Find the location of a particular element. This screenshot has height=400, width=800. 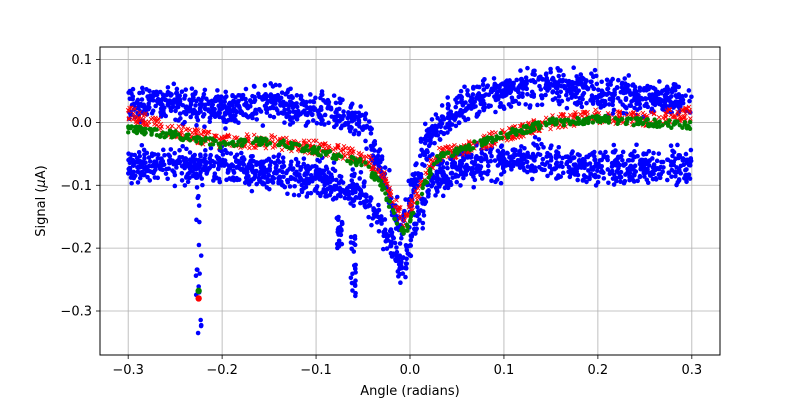

highlight-point is located at coordinates (198, 291).